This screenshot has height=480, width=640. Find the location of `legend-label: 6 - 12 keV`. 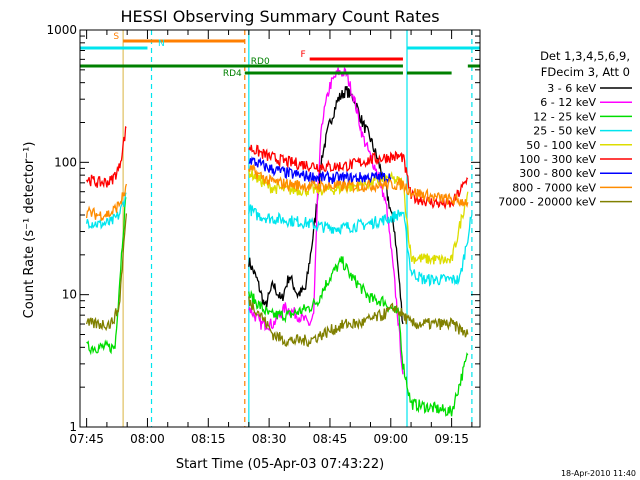

legend-label: 6 - 12 keV is located at coordinates (568, 102).